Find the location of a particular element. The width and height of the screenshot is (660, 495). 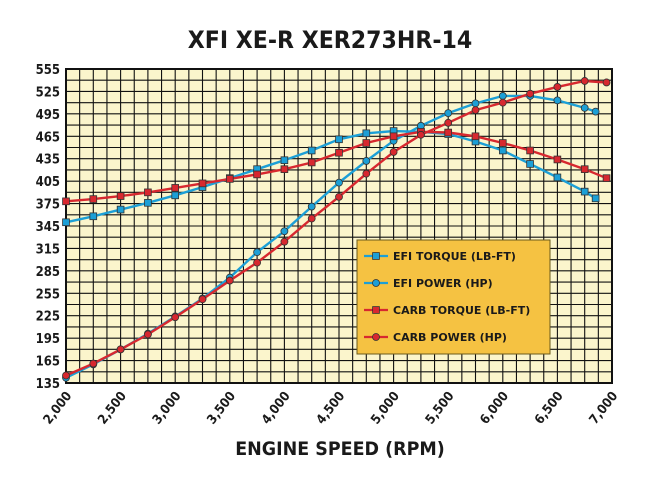

chart-title: XFI XE-R XER273HR-14 is located at coordinates (330, 40).